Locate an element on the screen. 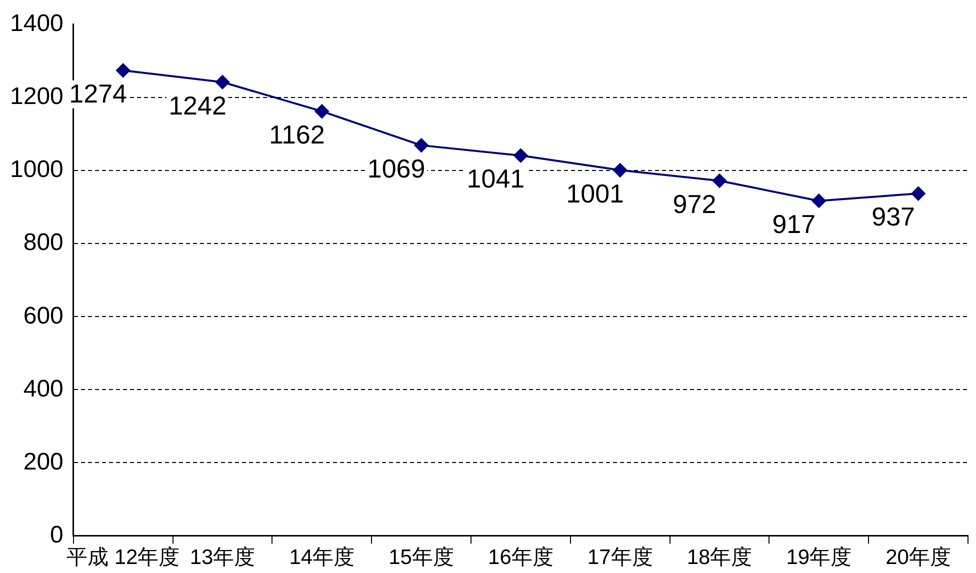 Image resolution: width=976 pixels, height=573 pixels. y-tick-label: 0 is located at coordinates (57, 534).